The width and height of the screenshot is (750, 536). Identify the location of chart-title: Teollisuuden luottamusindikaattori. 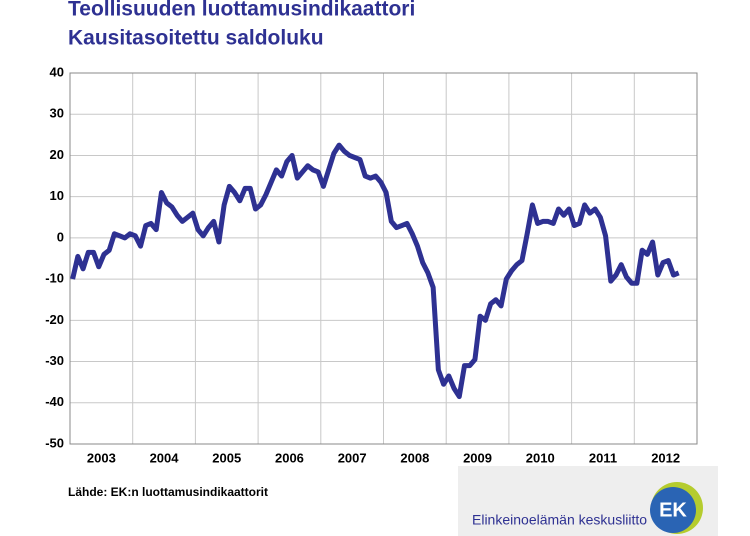
(241, 10).